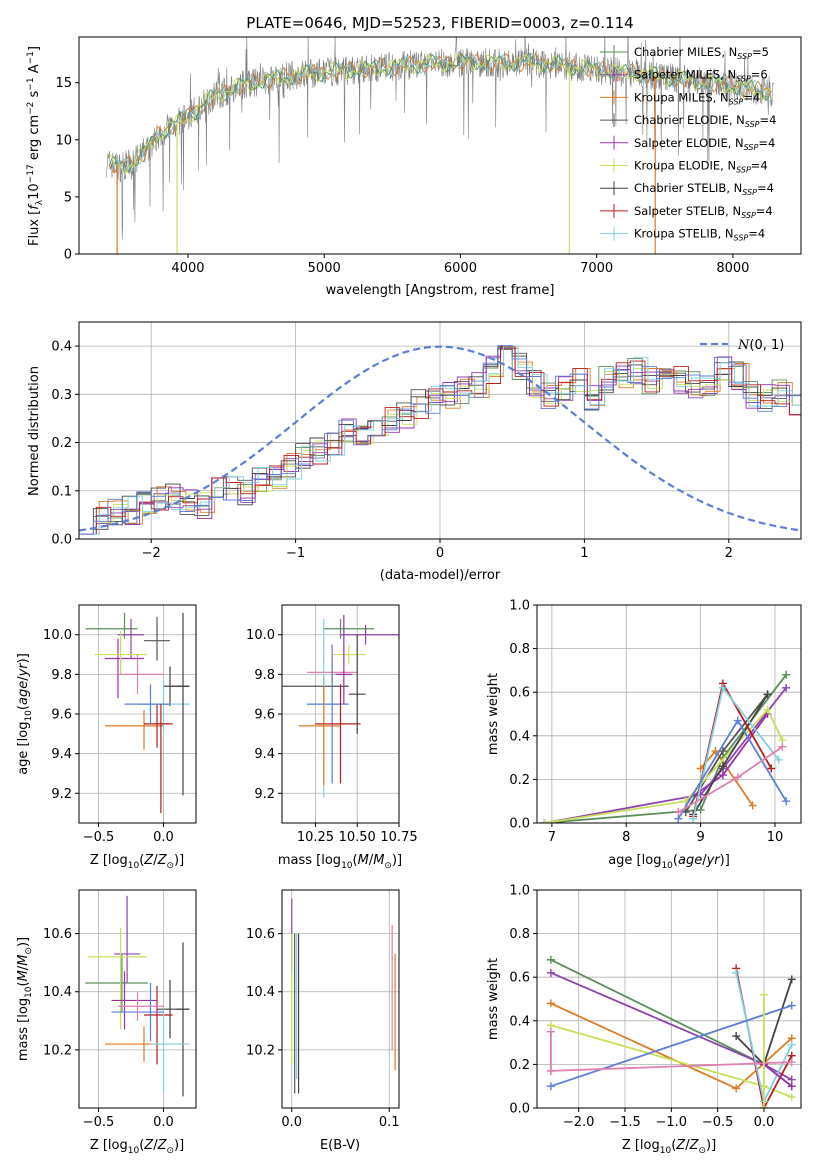 The image size is (819, 1170). What do you see at coordinates (23, 975) in the screenshot?
I see `y-axis-label-part: M` at bounding box center [23, 975].